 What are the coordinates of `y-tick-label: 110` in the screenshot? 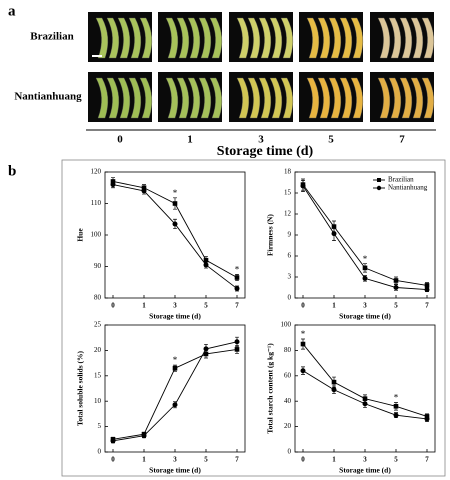 It's located at (96, 203).